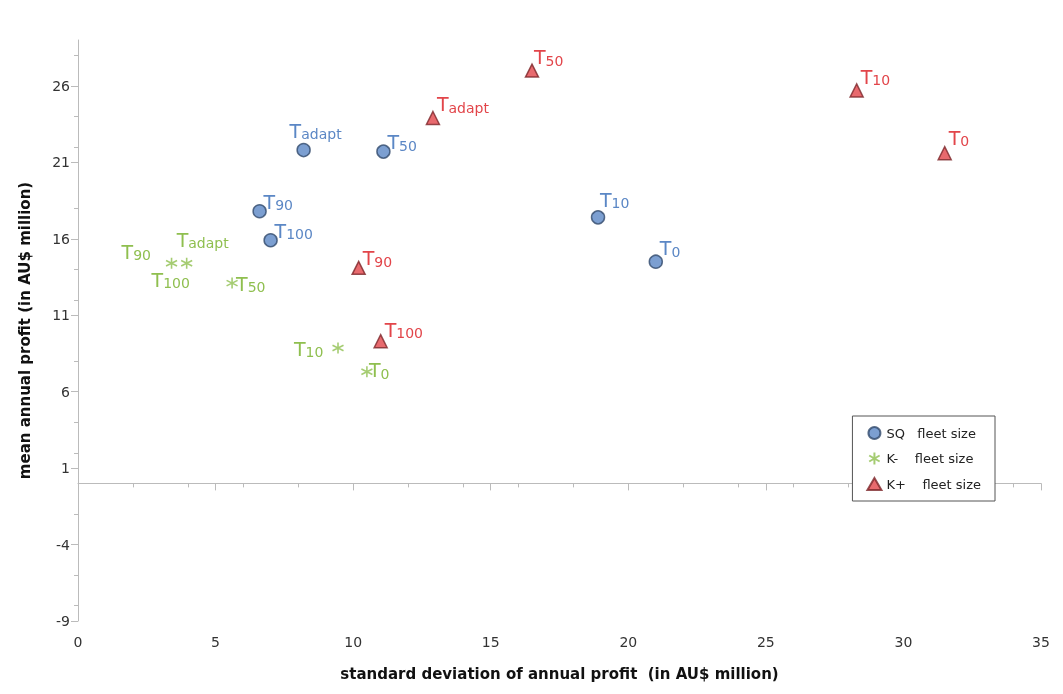  Describe the element at coordinates (61, 238) in the screenshot. I see `y-tick-label: 16` at that location.